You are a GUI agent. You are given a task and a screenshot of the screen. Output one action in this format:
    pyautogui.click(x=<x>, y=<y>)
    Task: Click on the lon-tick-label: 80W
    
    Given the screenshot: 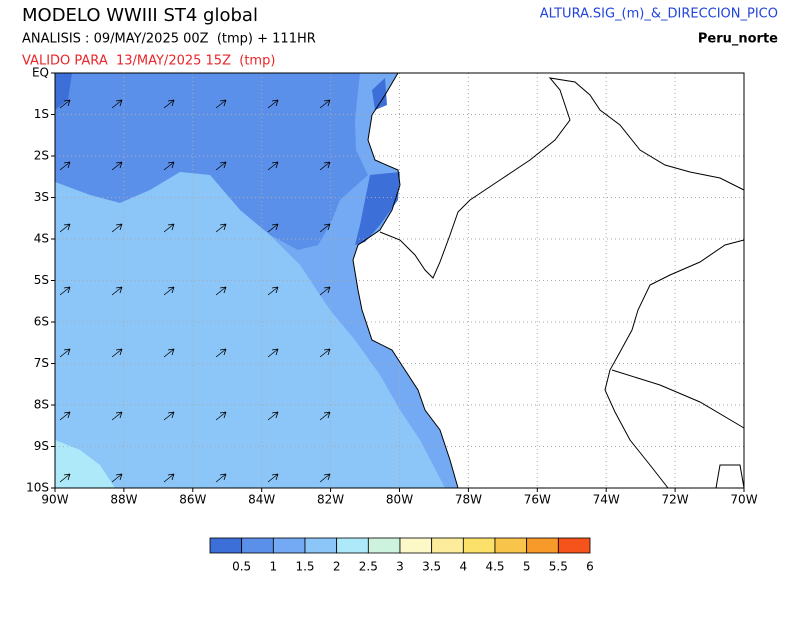 What is the action you would take?
    pyautogui.click(x=399, y=500)
    